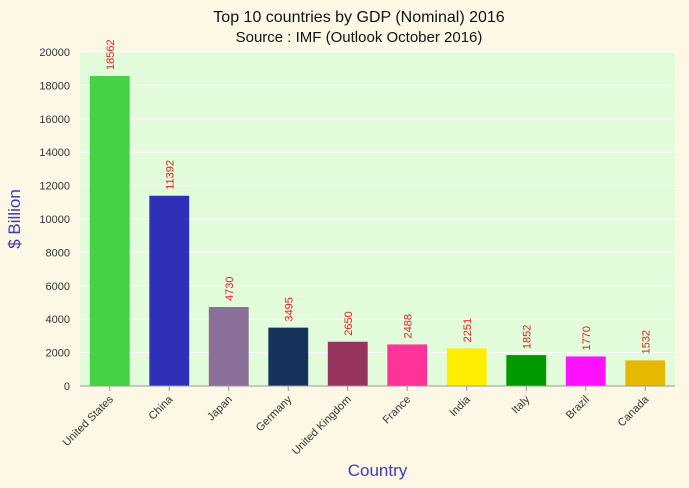 The image size is (689, 488). I want to click on x-tick-label: Germany, so click(274, 413).